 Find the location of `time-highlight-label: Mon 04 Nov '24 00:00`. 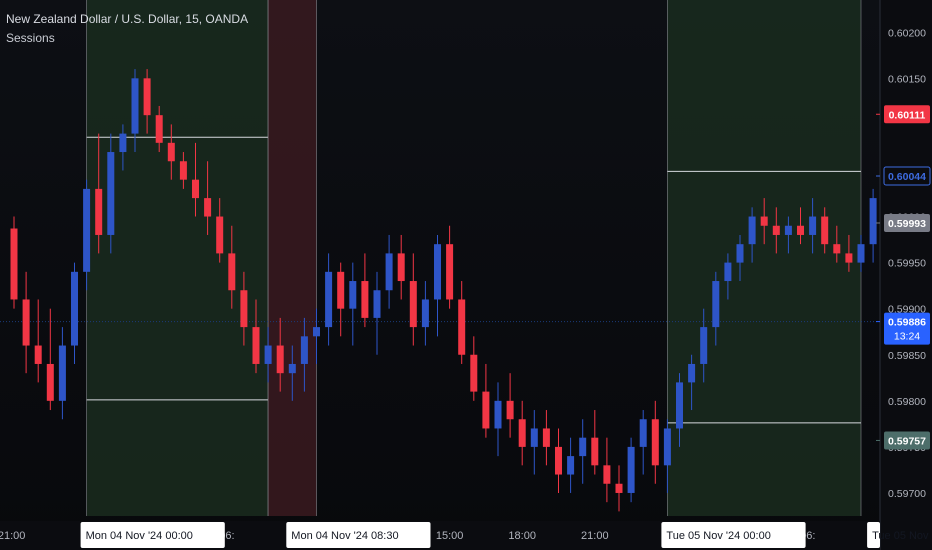

time-highlight-label: Mon 04 Nov '24 00:00 is located at coordinates (139, 536).